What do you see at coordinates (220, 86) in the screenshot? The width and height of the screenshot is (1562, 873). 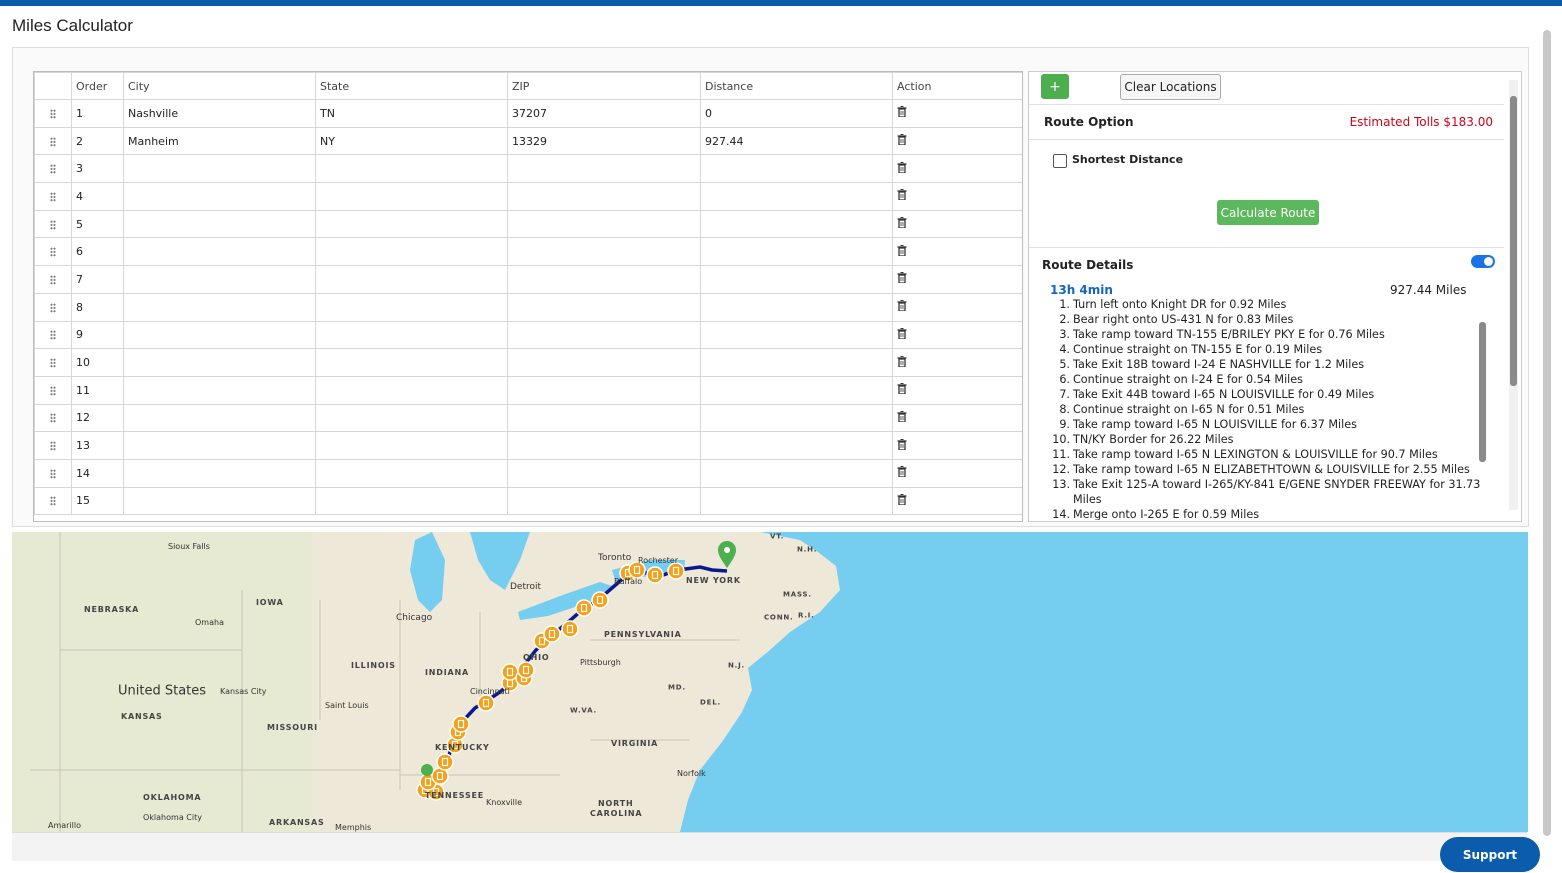 I see `header-cell: City` at bounding box center [220, 86].